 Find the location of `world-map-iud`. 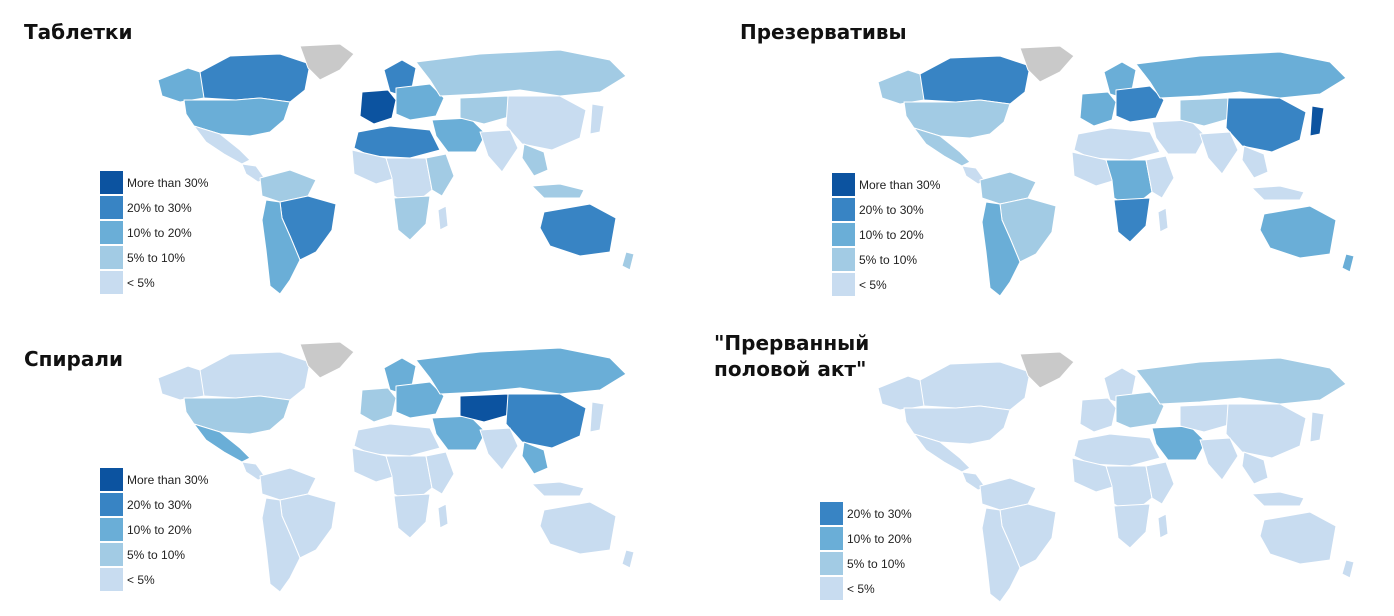

world-map-iud is located at coordinates (396, 467).